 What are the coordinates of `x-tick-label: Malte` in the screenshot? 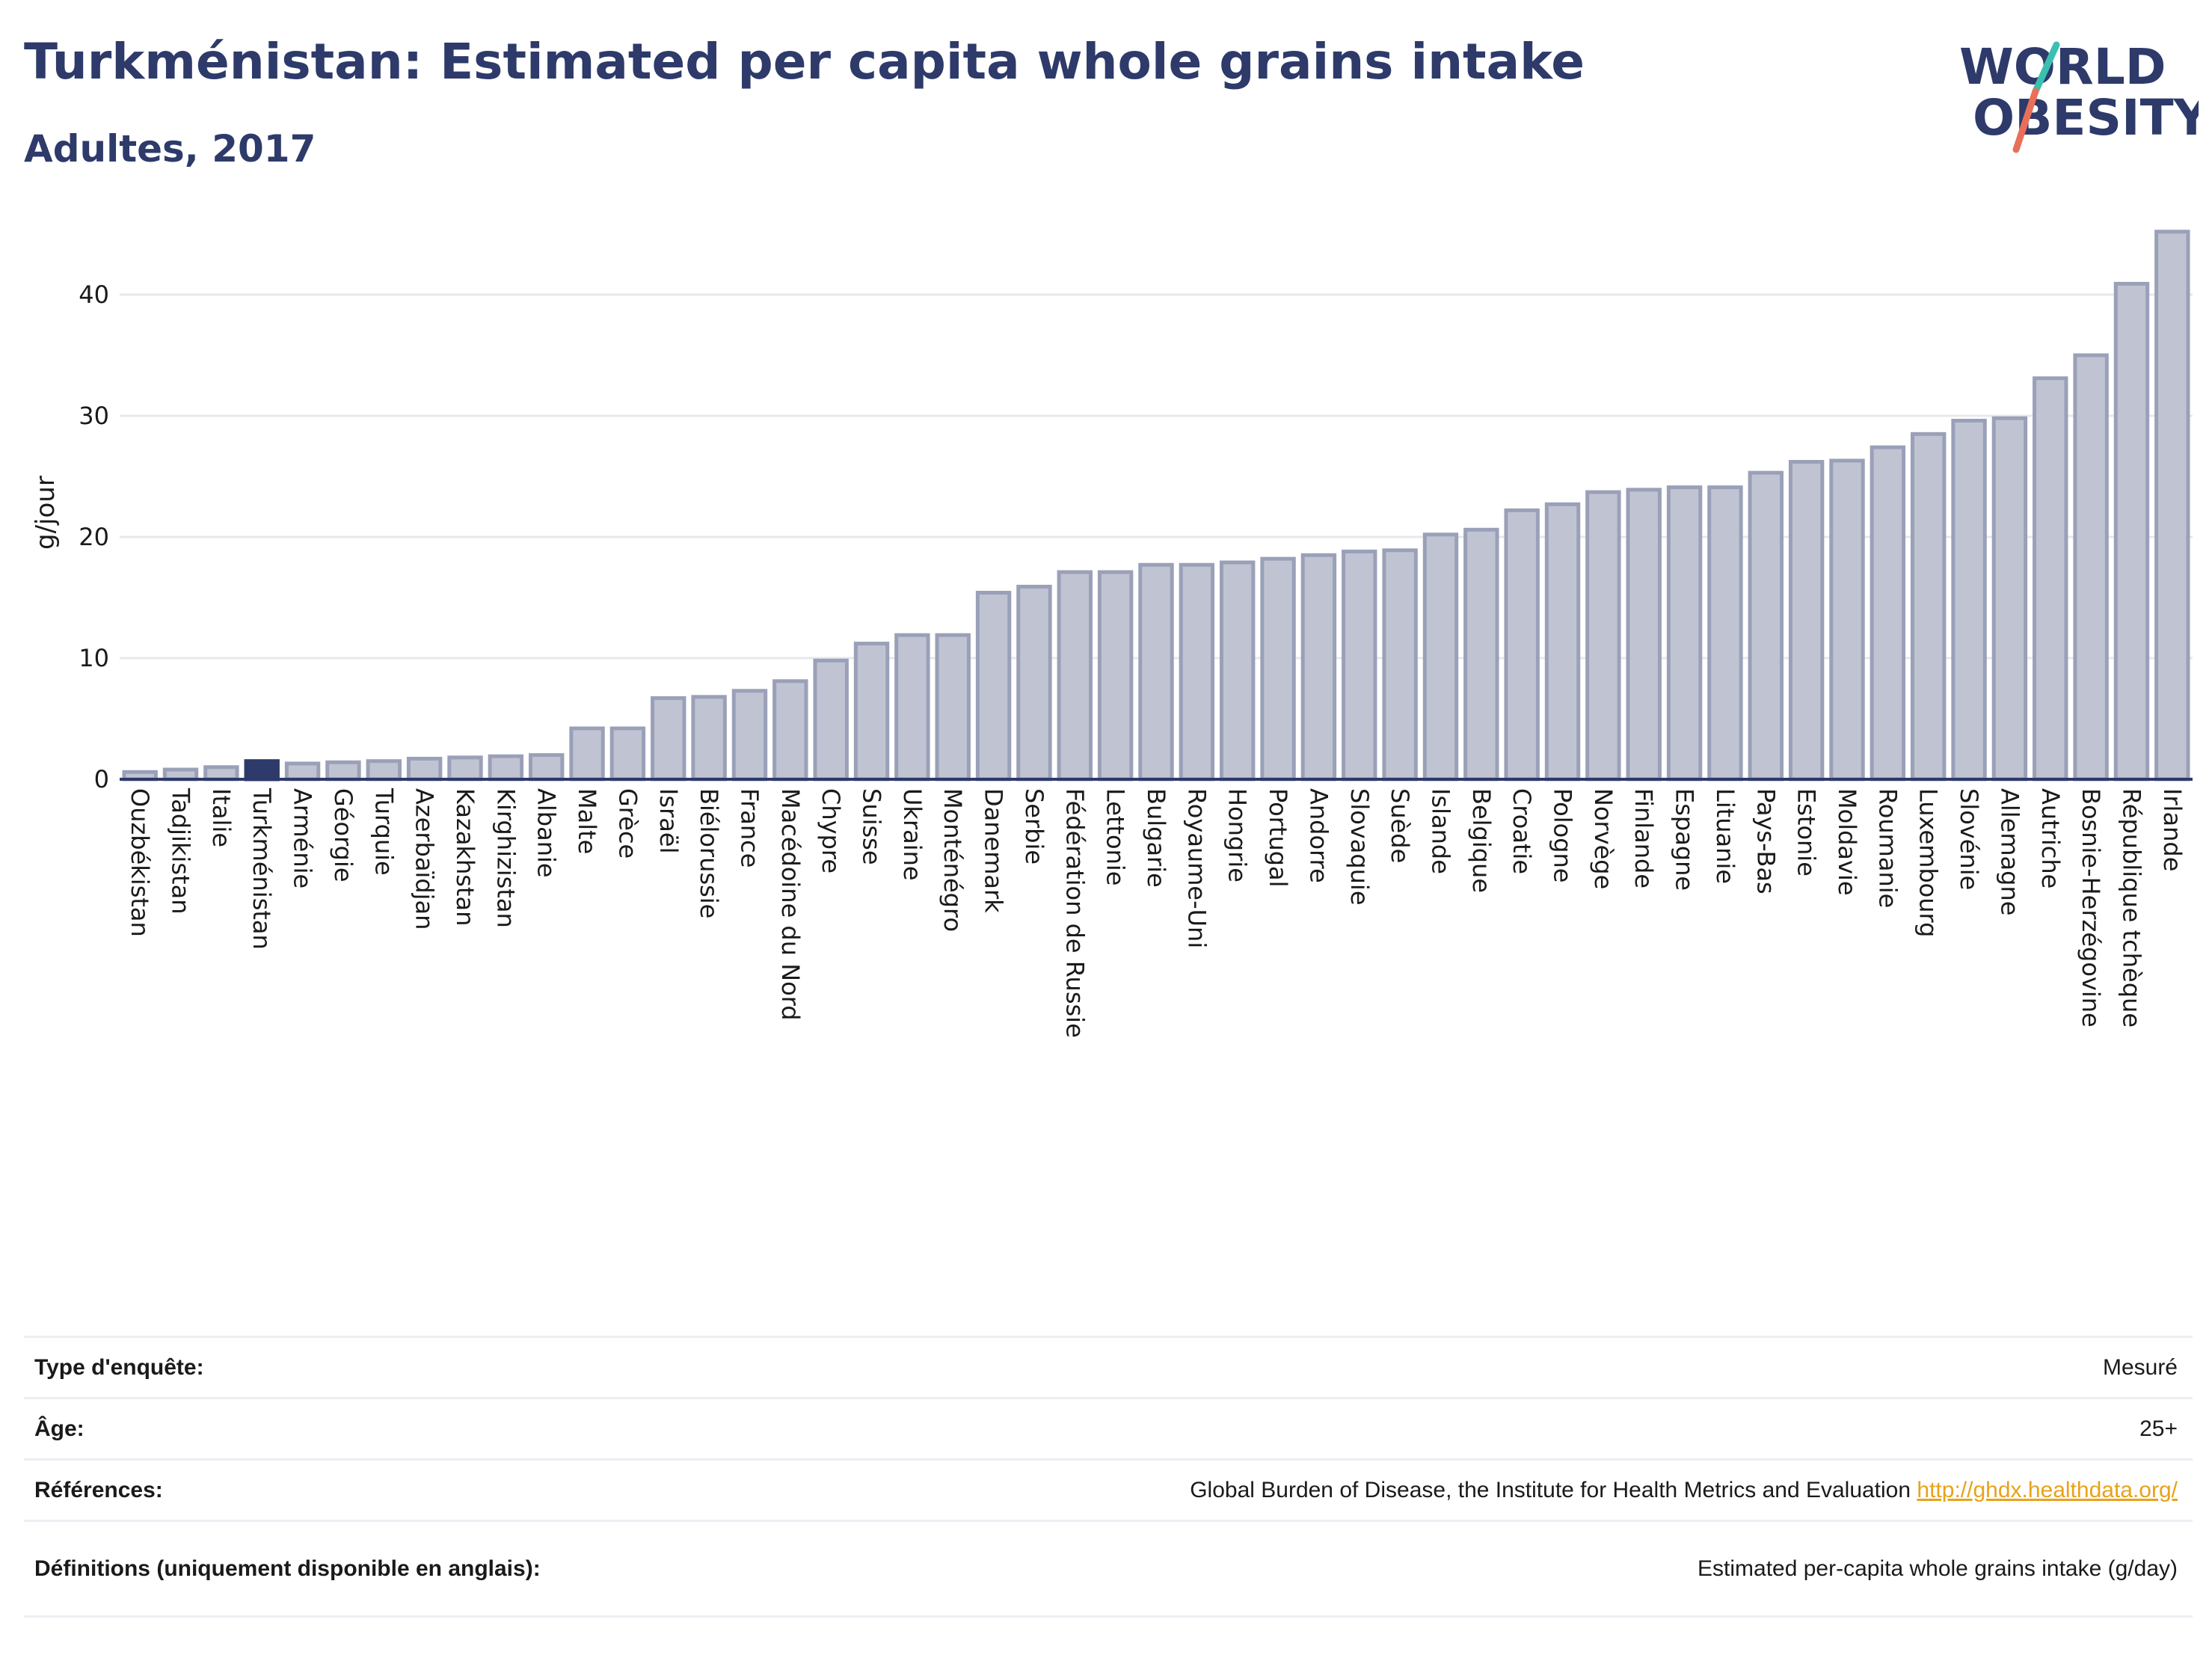 It's located at (587, 821).